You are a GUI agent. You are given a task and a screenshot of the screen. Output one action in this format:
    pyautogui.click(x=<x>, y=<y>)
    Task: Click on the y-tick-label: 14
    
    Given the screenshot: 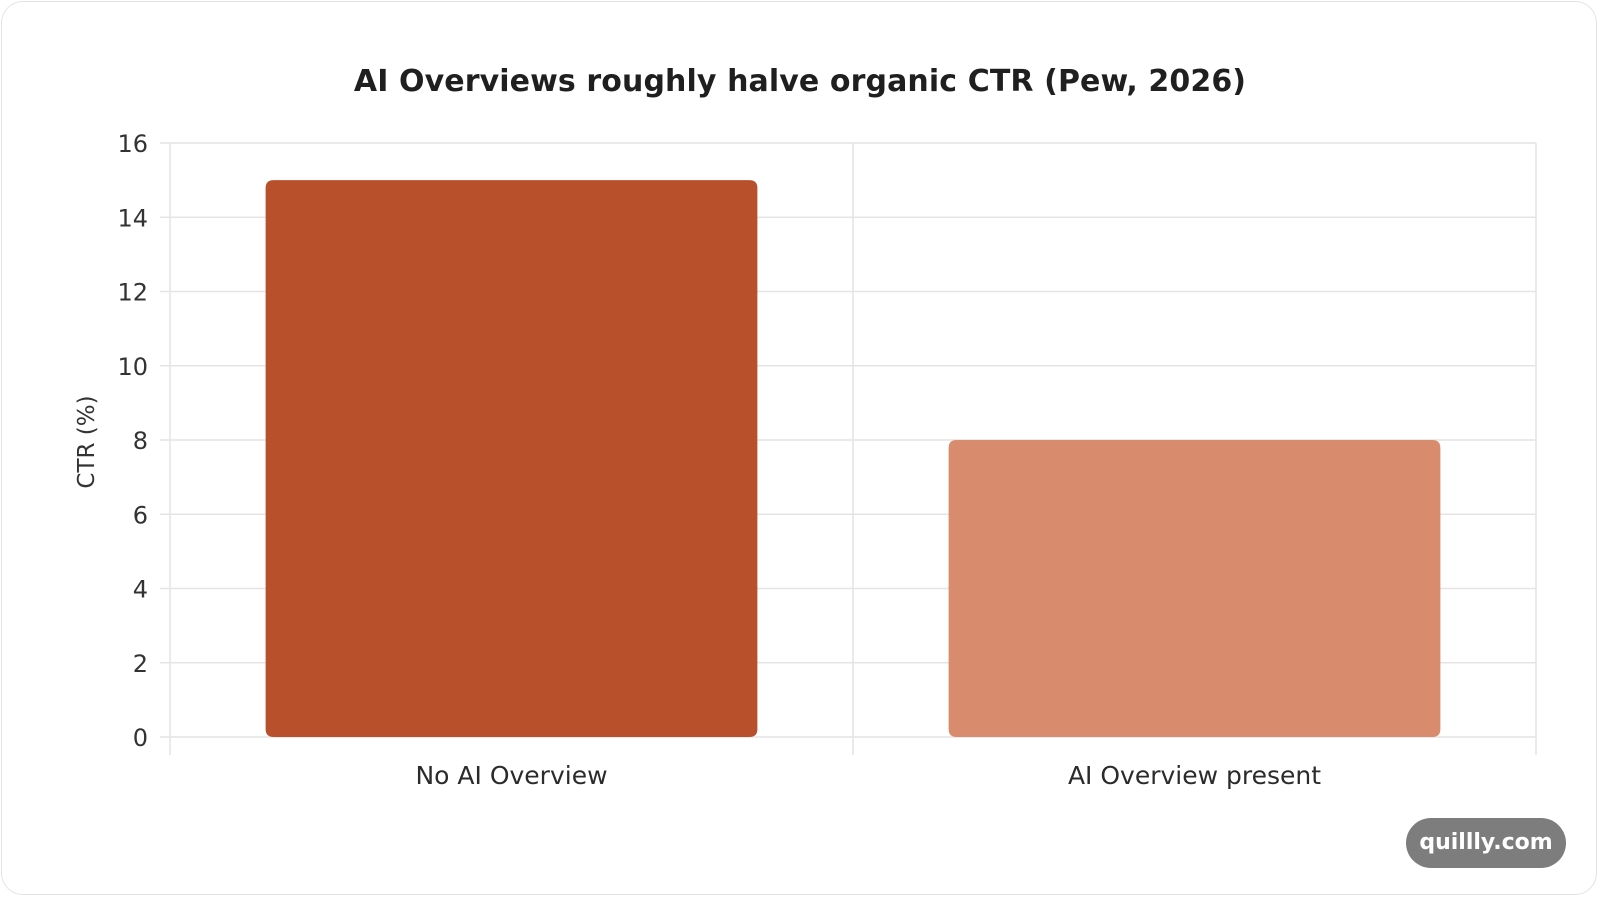 What is the action you would take?
    pyautogui.click(x=132, y=218)
    